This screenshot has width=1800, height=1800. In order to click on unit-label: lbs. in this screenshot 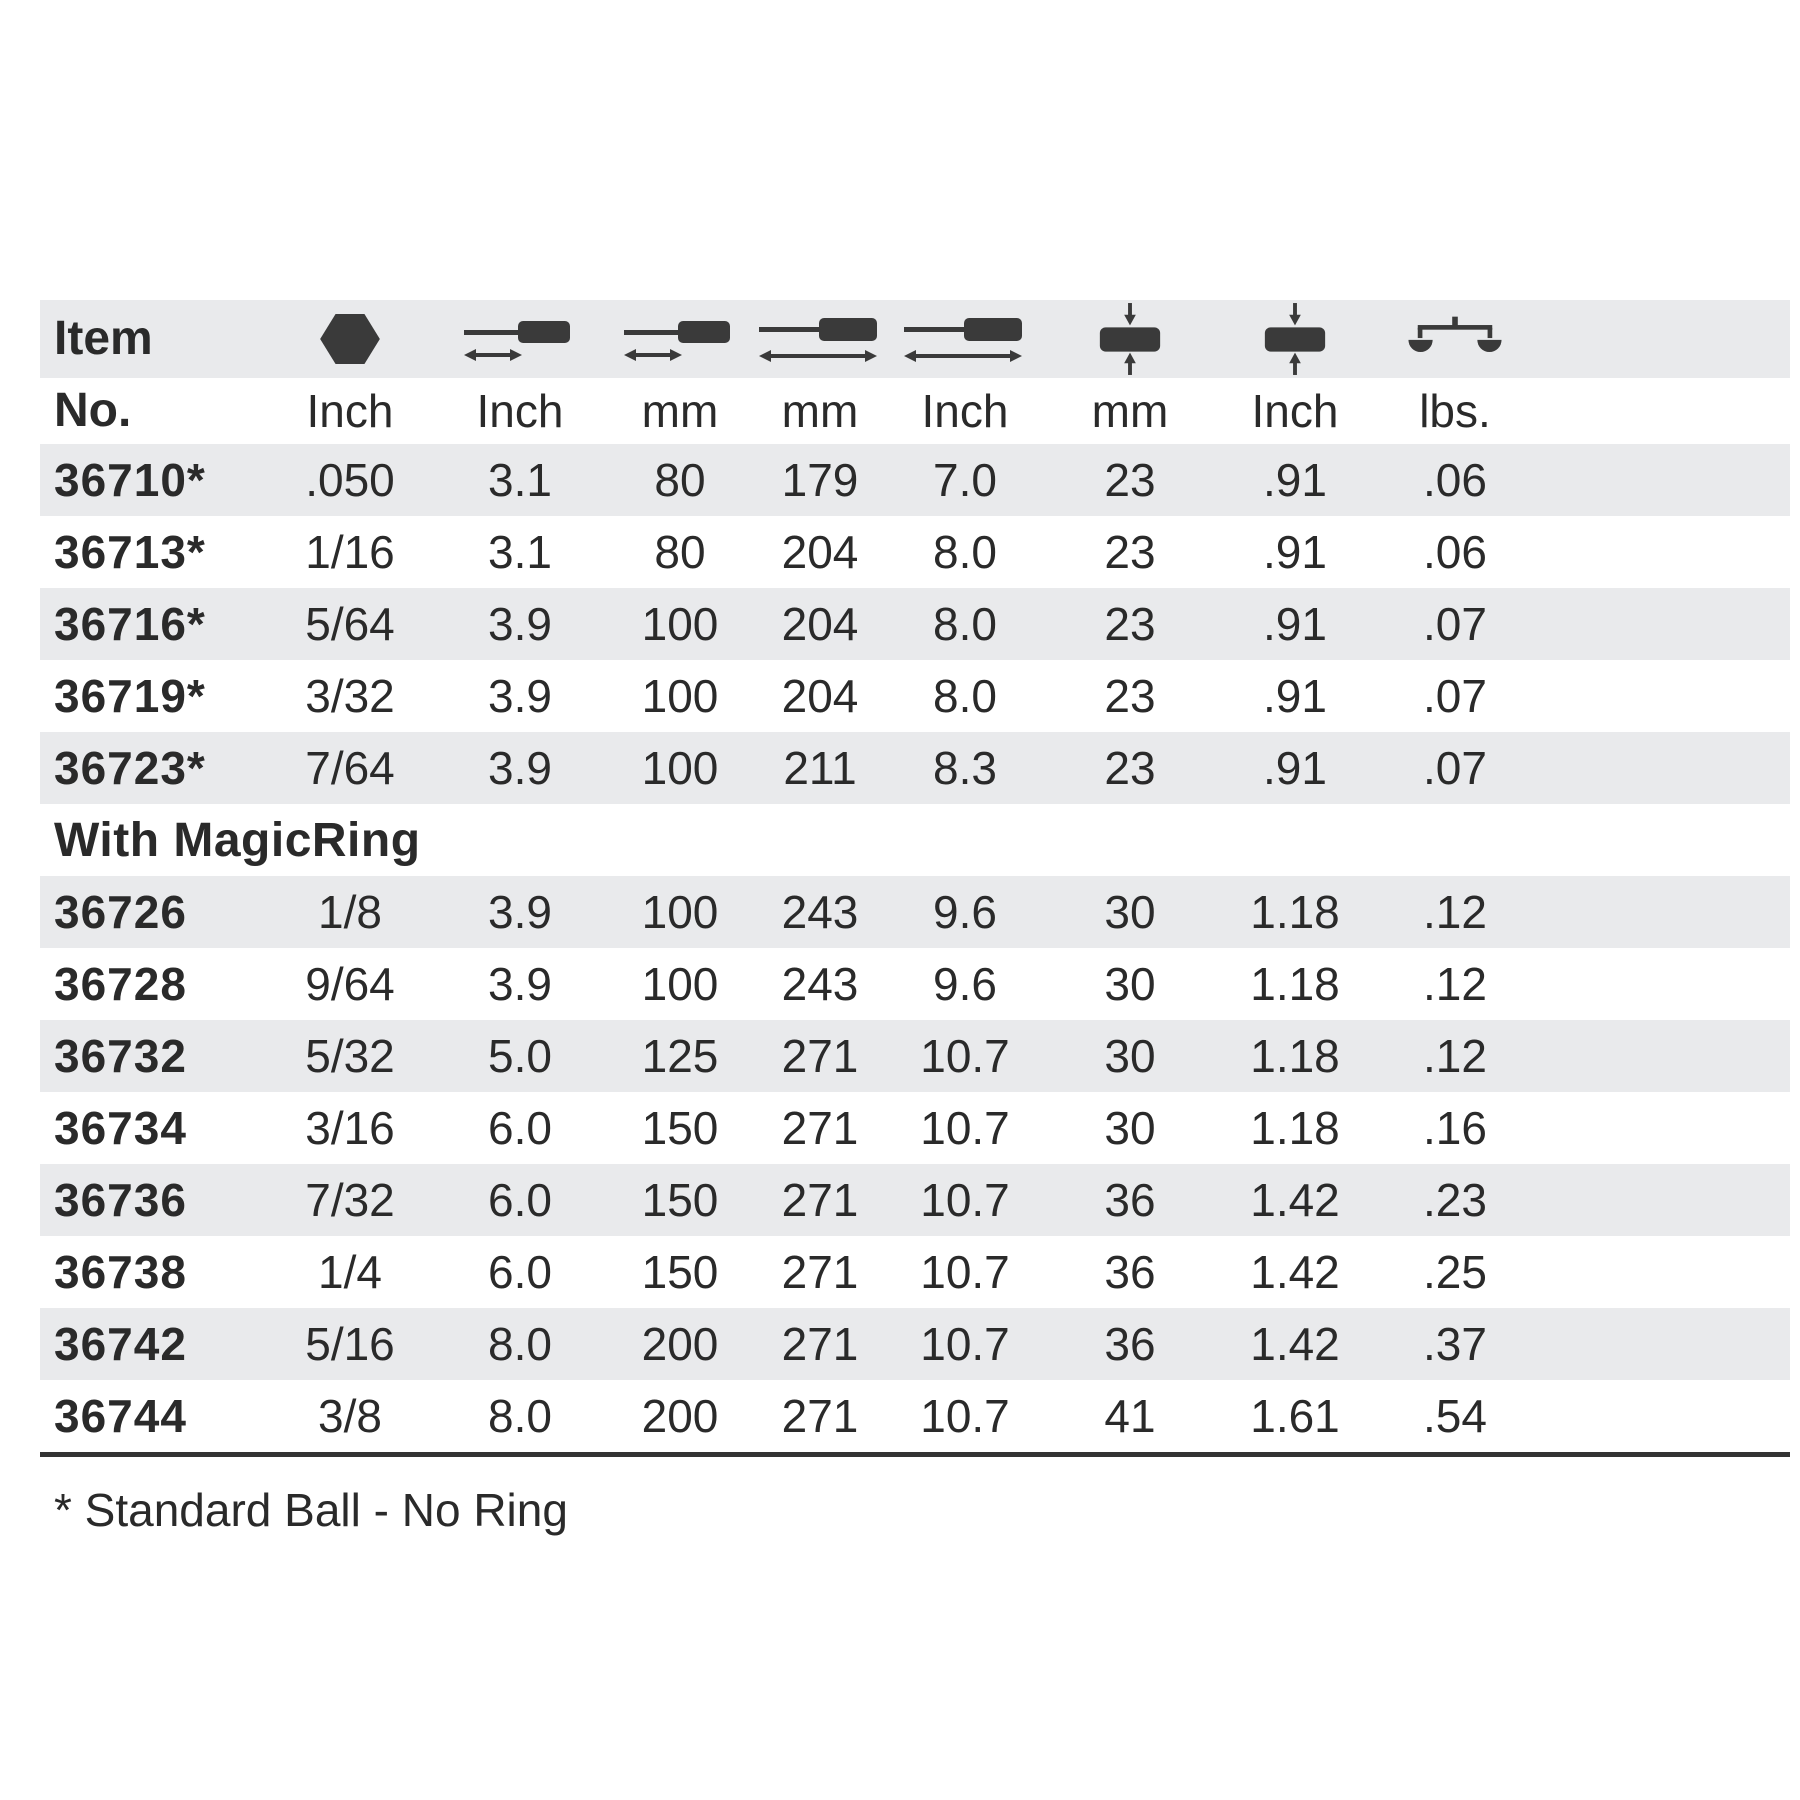, I will do `click(1455, 411)`.